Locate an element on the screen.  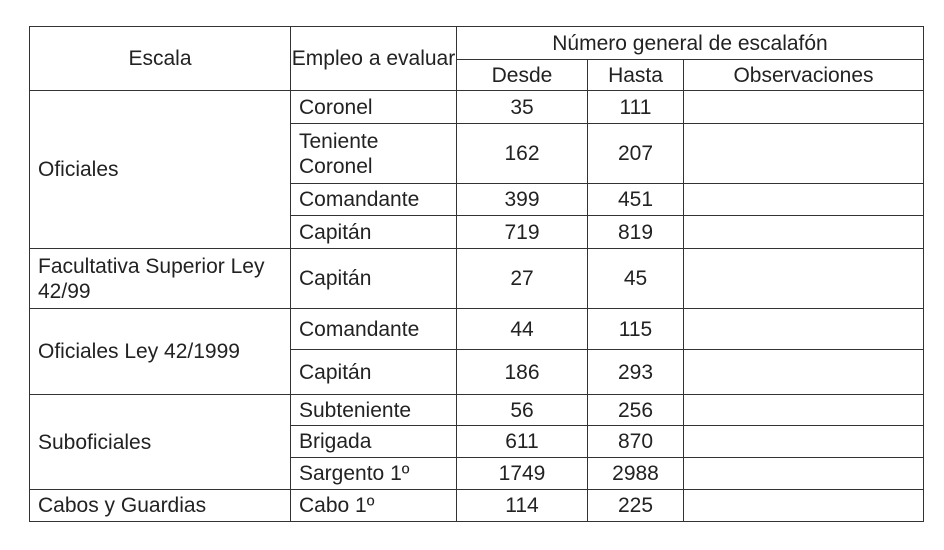
empleo-cell: Brigada is located at coordinates (373, 441).